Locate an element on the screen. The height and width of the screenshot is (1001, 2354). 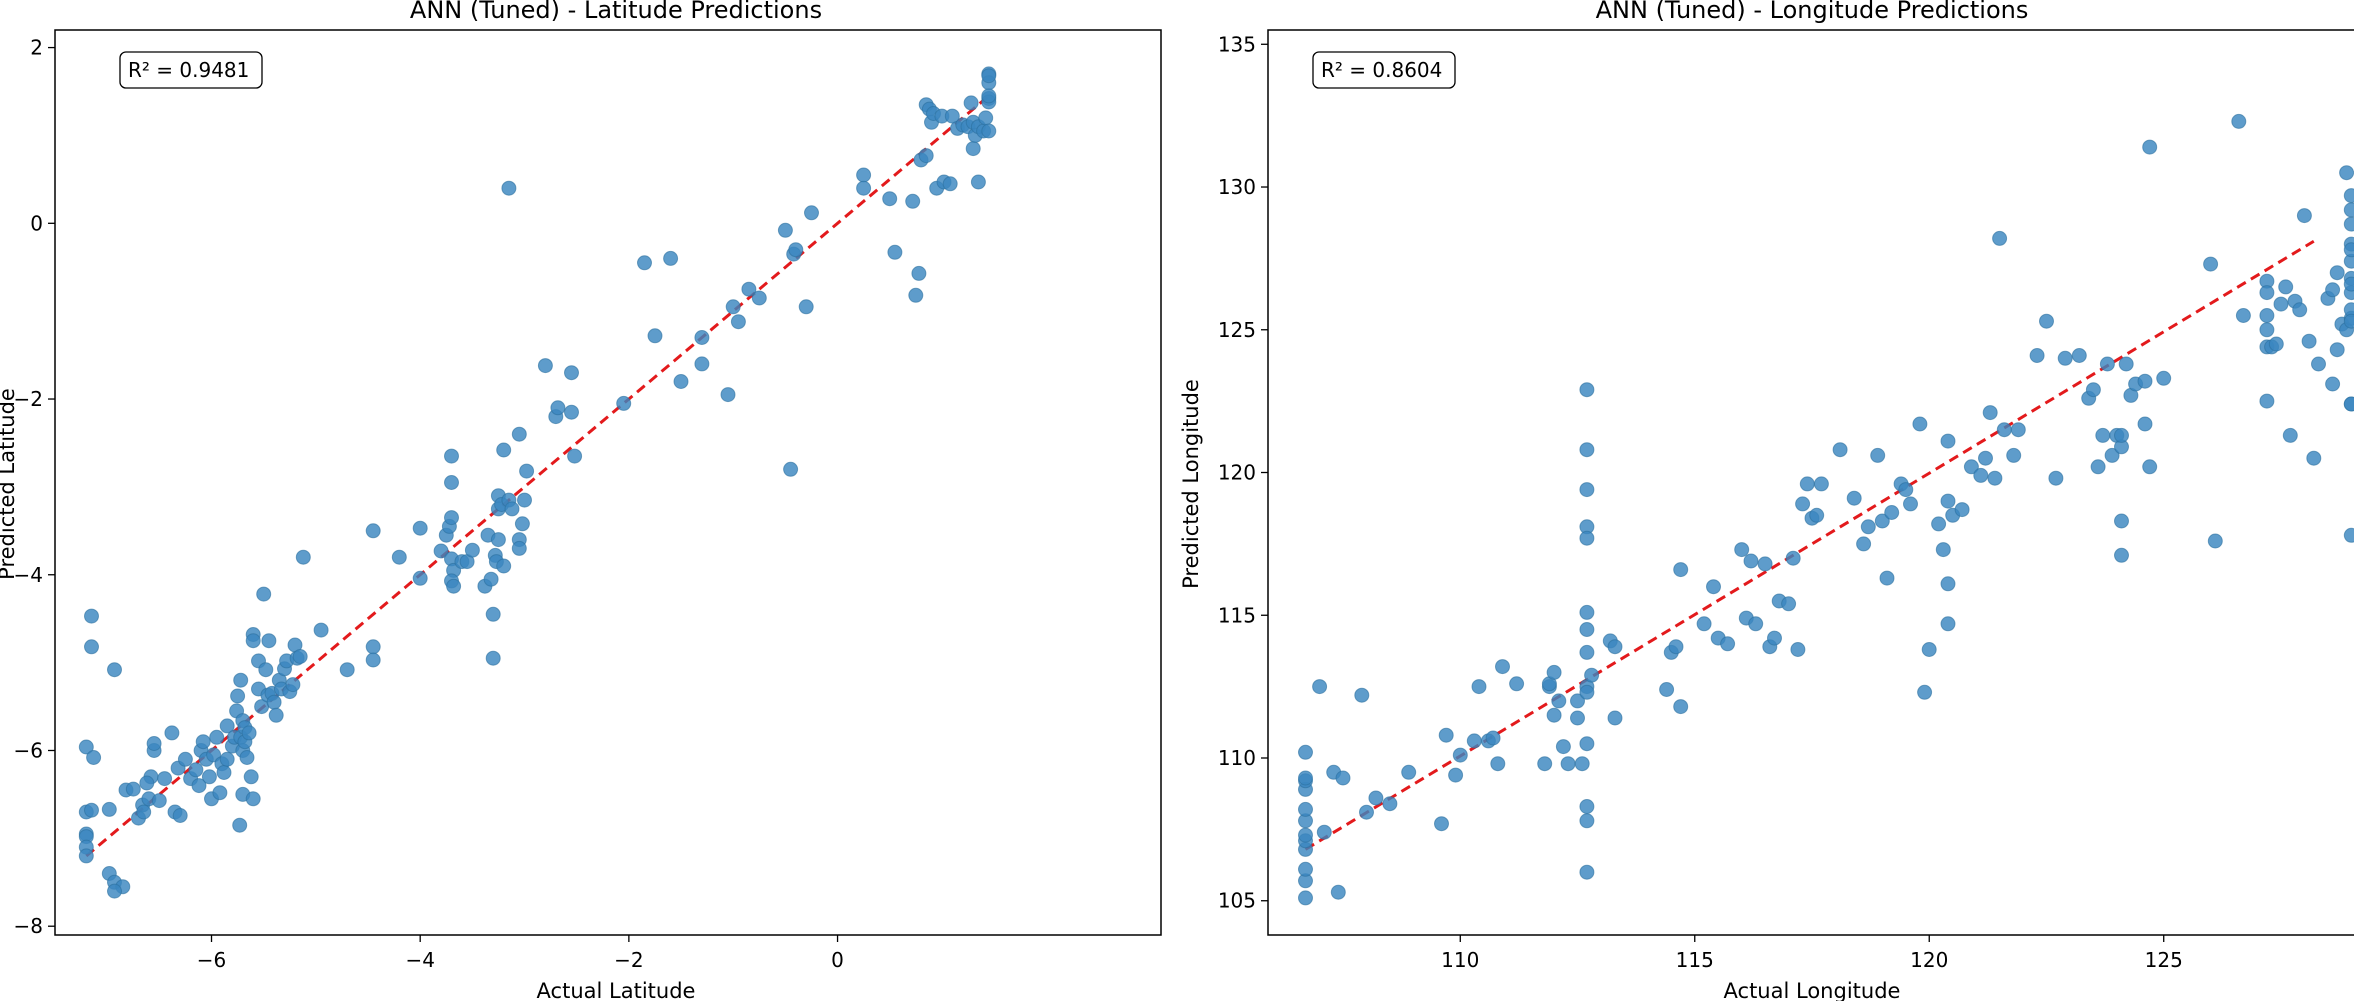
longitude-x-tick-label: 115 is located at coordinates (1695, 960).